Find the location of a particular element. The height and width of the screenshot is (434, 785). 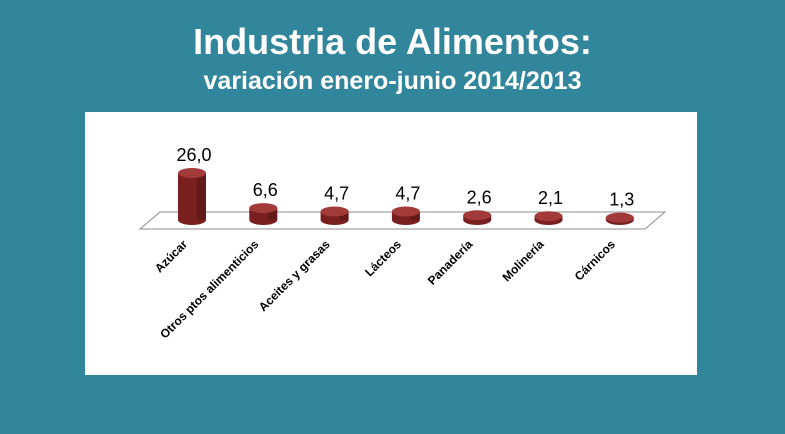

bar-body is located at coordinates (192, 199).